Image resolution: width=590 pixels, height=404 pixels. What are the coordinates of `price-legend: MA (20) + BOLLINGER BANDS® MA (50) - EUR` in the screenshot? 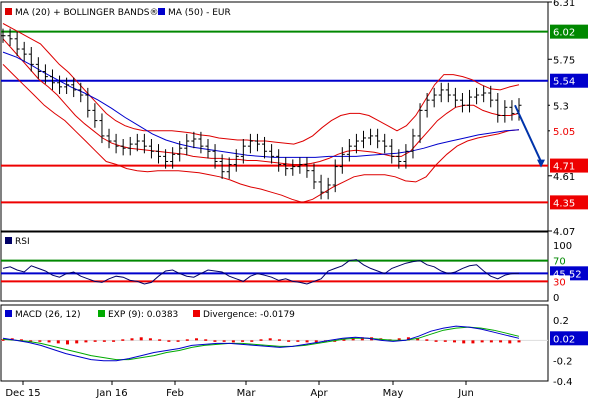 It's located at (118, 13).